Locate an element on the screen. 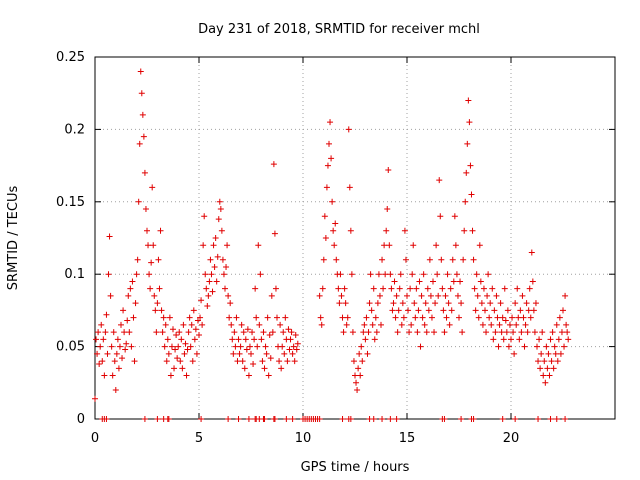 The image size is (640, 480). y-tick-label: 0.05 is located at coordinates (70, 347).